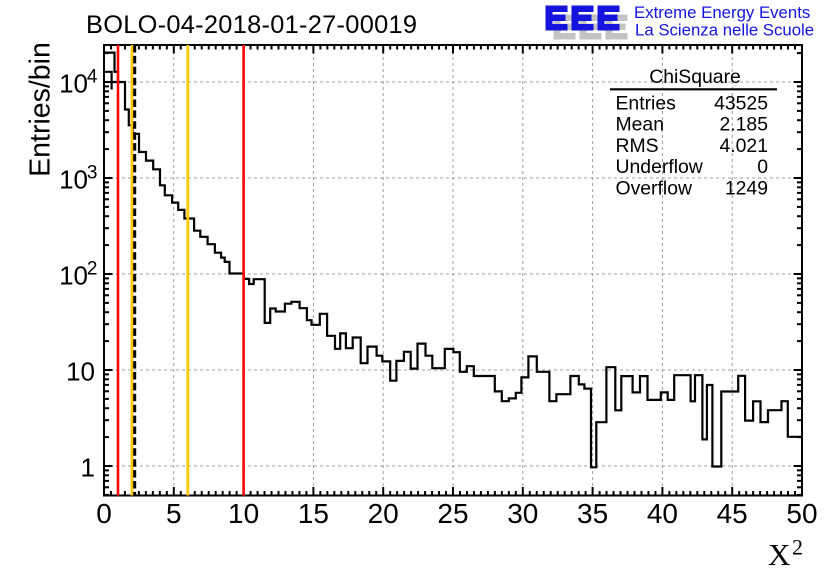  Describe the element at coordinates (743, 125) in the screenshot. I see `svg-text: 2.185` at that location.